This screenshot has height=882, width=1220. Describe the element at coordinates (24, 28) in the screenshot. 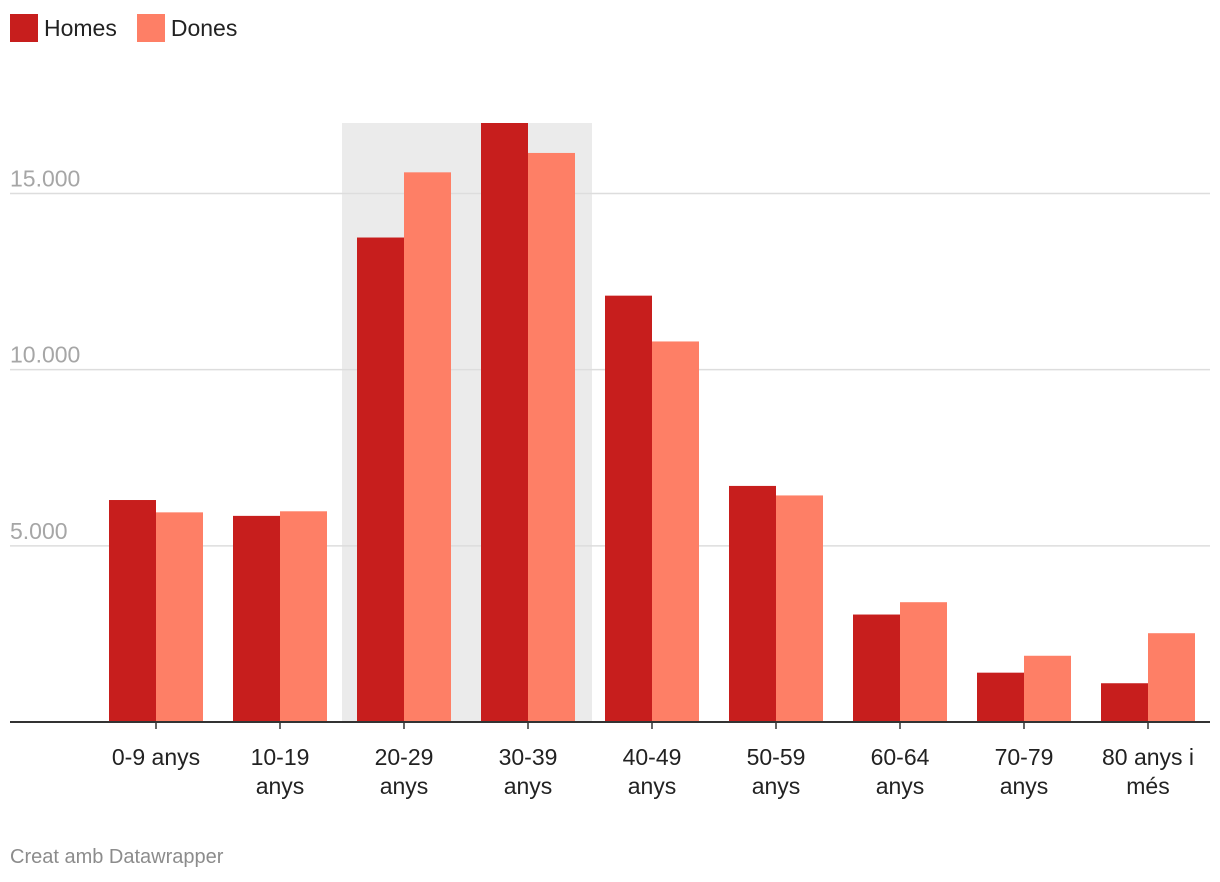

I see `legend-swatch-homes` at that location.